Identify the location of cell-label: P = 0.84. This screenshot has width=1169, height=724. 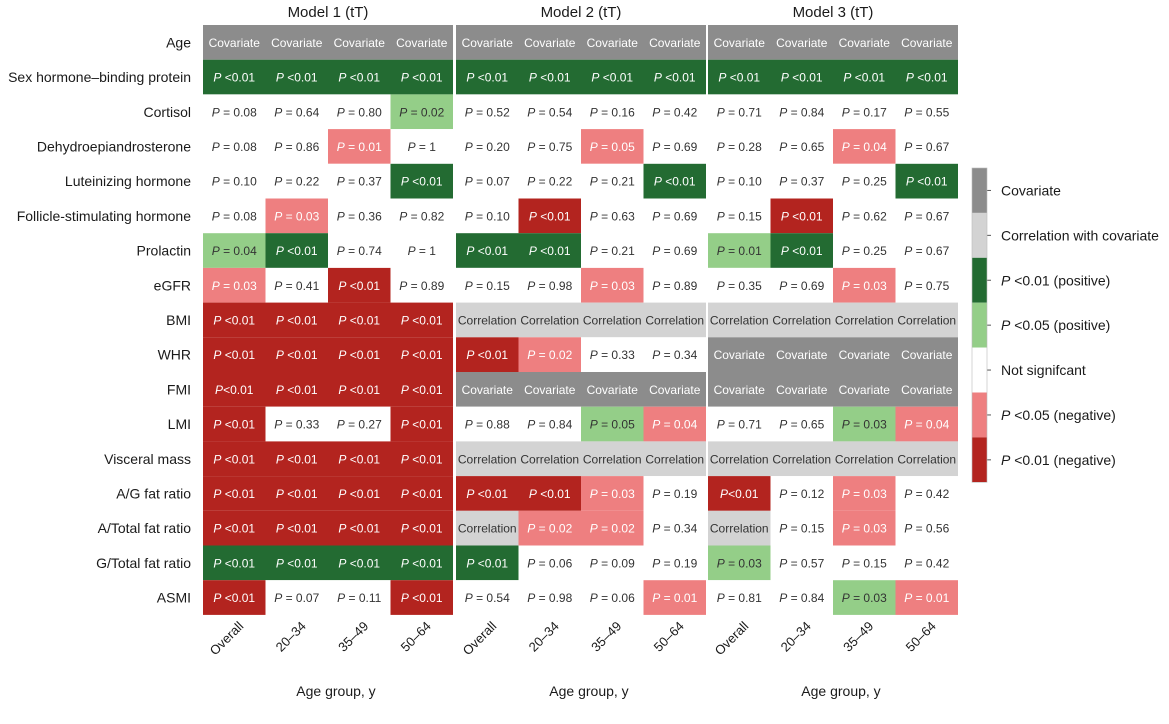
(801, 112).